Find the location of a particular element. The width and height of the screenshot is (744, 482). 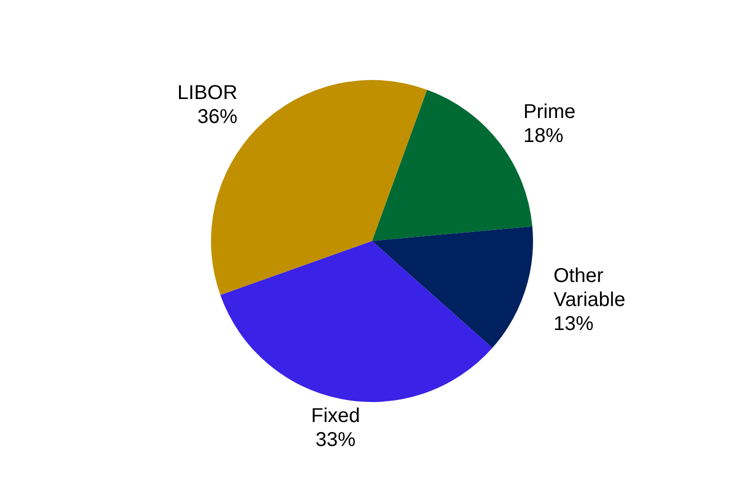

slice-label: LIBOR is located at coordinates (207, 93).